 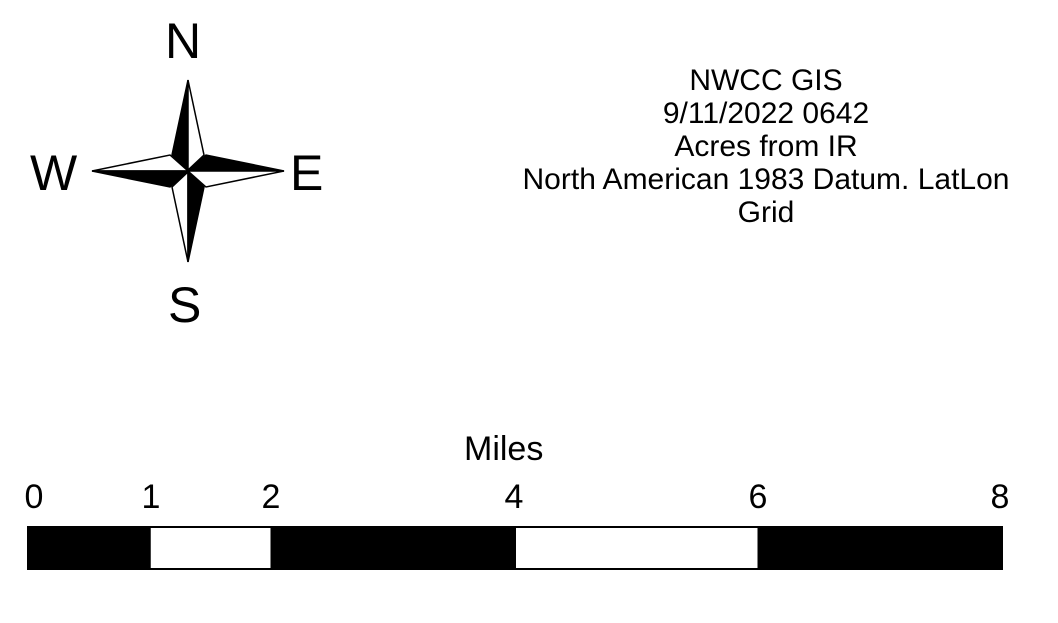 I want to click on scale-tick-label: 6, so click(x=758, y=497).